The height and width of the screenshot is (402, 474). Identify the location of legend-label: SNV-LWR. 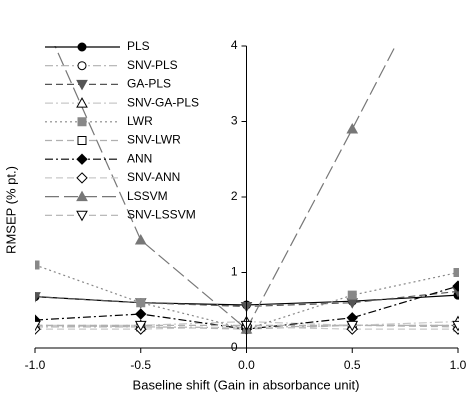
(154, 140).